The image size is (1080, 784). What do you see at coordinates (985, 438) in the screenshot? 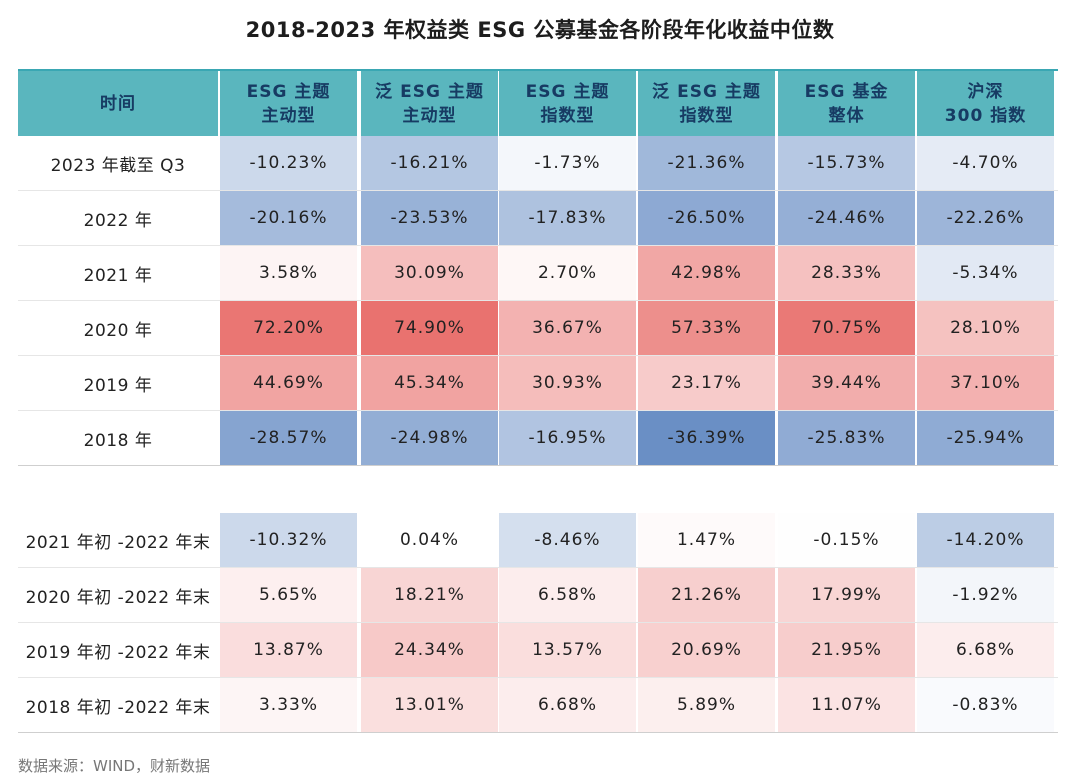
I see `value-cell: -25.94%` at bounding box center [985, 438].